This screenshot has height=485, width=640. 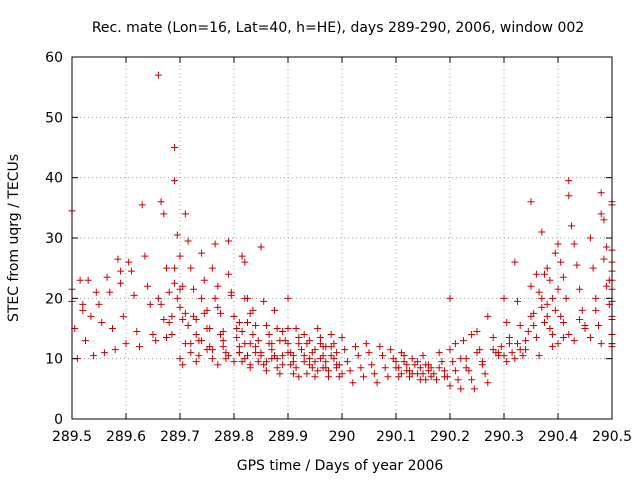 What do you see at coordinates (340, 466) in the screenshot?
I see `x-axis-label: GPS time / Days of year 2006` at bounding box center [340, 466].